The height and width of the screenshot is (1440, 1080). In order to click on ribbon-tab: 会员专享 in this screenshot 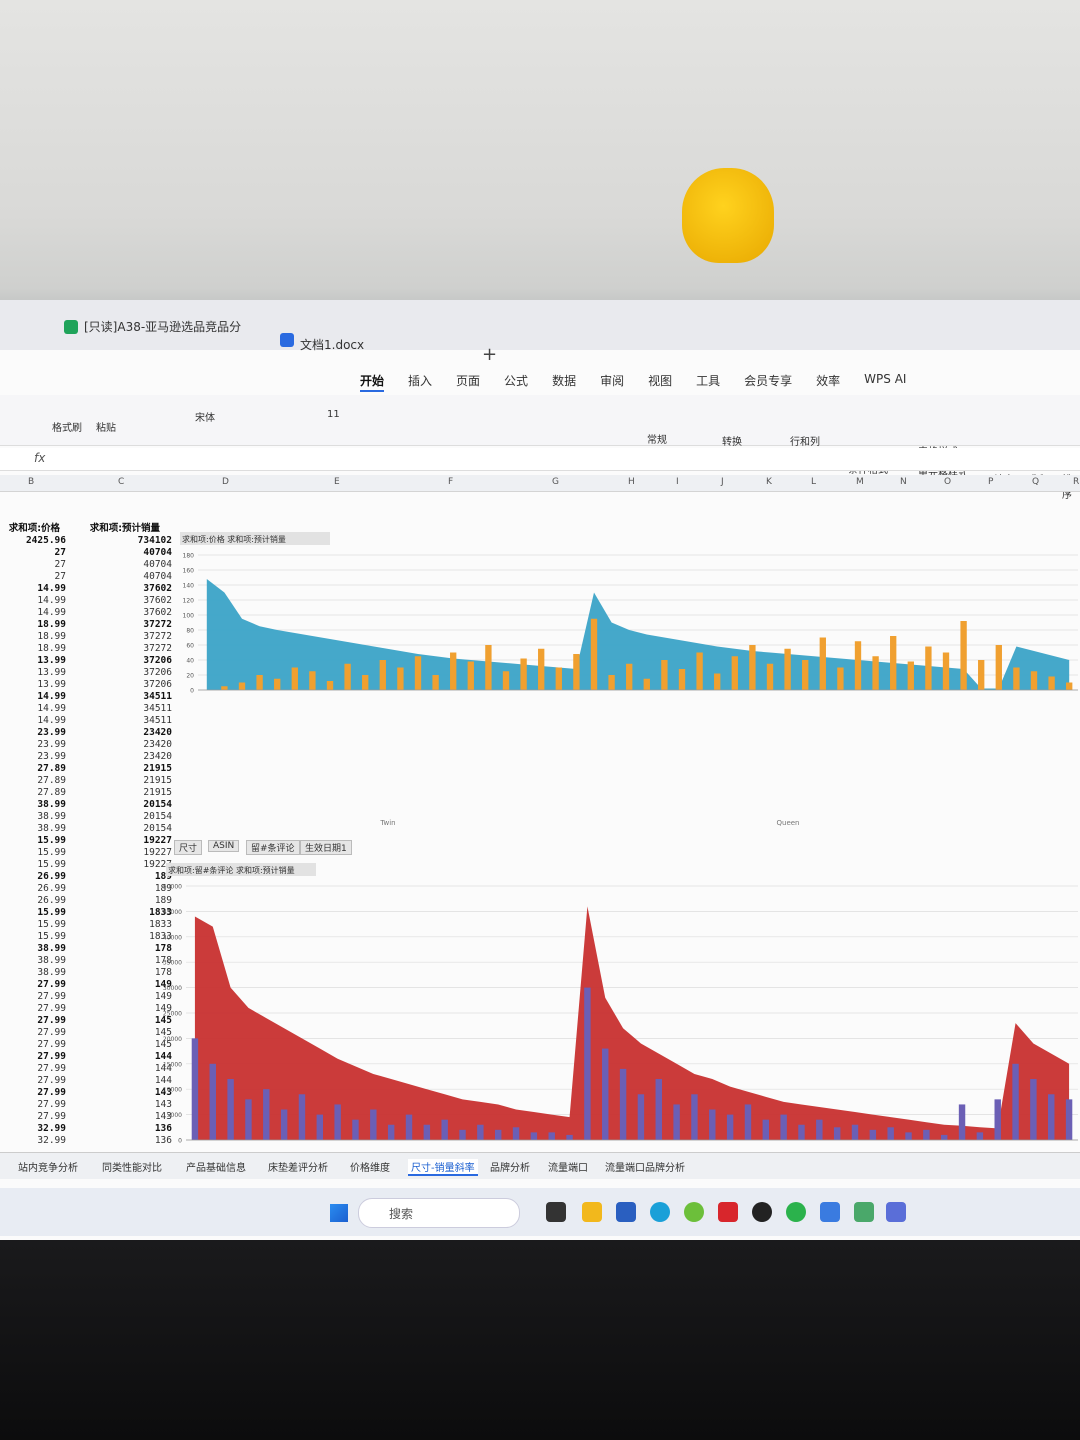, I will do `click(768, 381)`.